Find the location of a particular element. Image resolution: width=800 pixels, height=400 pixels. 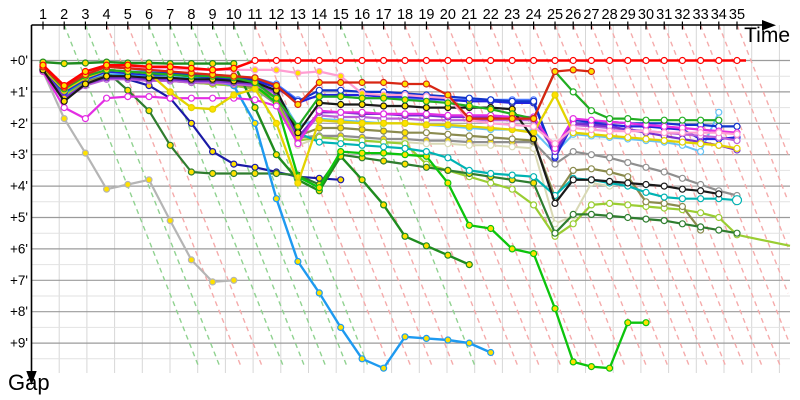

x-tick-label: 32 is located at coordinates (682, 15).